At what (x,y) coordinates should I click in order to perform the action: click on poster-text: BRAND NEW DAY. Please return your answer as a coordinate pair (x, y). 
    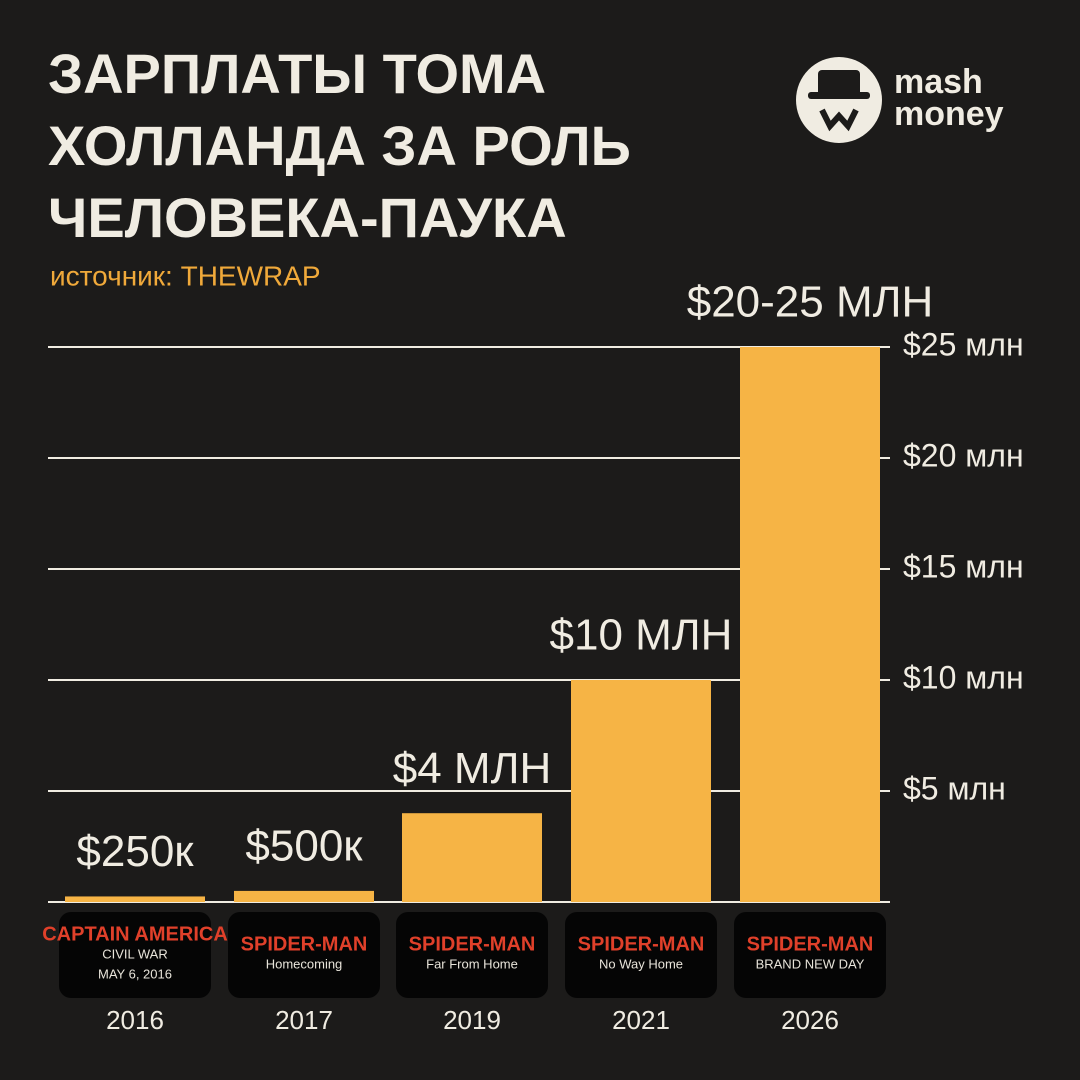
    Looking at the image, I should click on (810, 963).